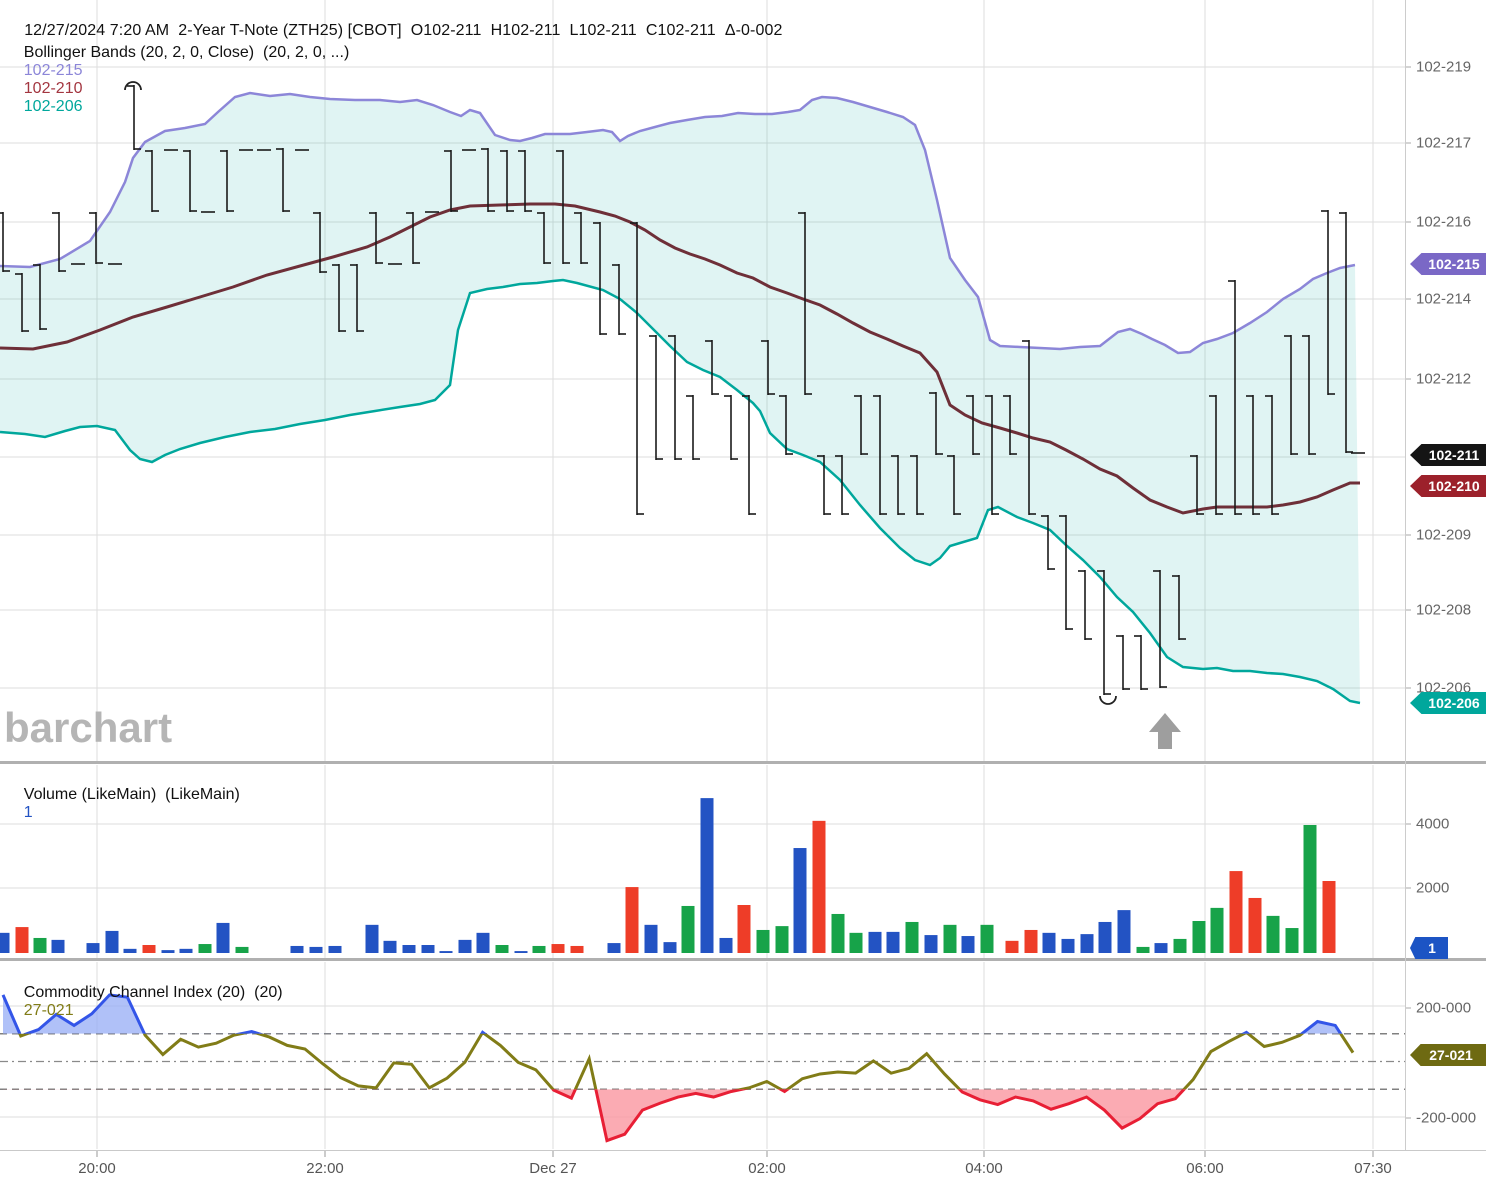  What do you see at coordinates (97, 1168) in the screenshot?
I see `time-tick-label: 20:00` at bounding box center [97, 1168].